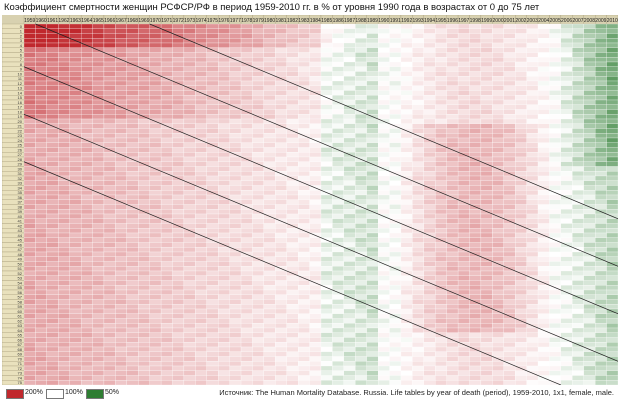 This screenshot has width=620, height=402. Describe the element at coordinates (20, 216) in the screenshot. I see `age-tick-label: 40` at that location.